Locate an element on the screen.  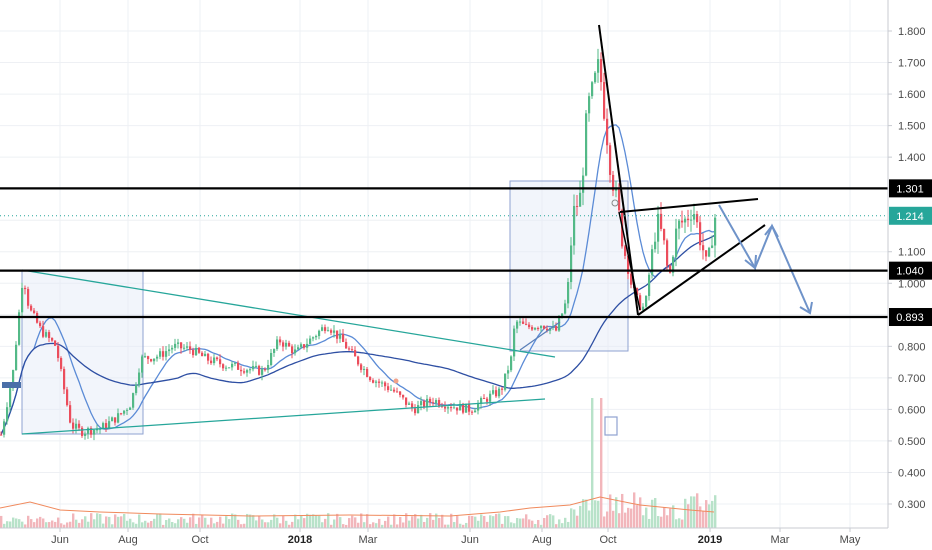
last-price-label: 1.214 is located at coordinates (910, 217).